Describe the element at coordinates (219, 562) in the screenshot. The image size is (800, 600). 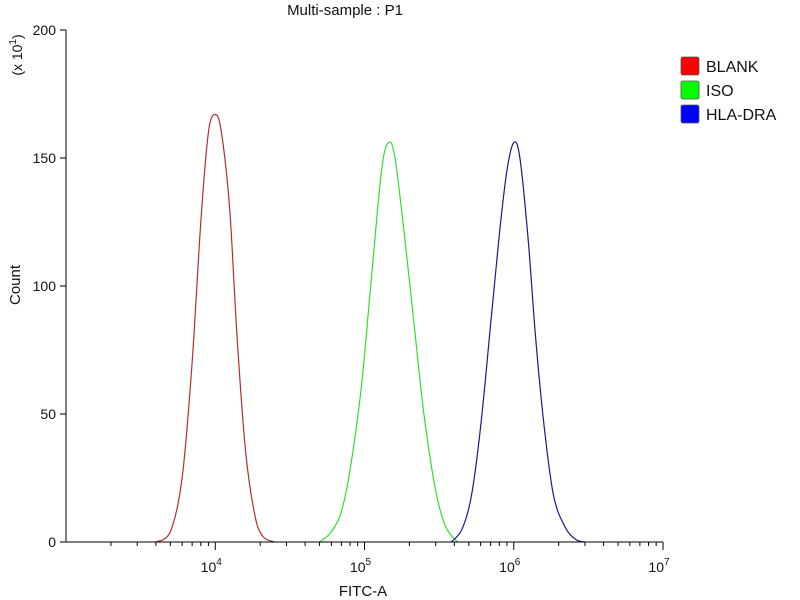
I see `x-tick-exp: 4` at that location.